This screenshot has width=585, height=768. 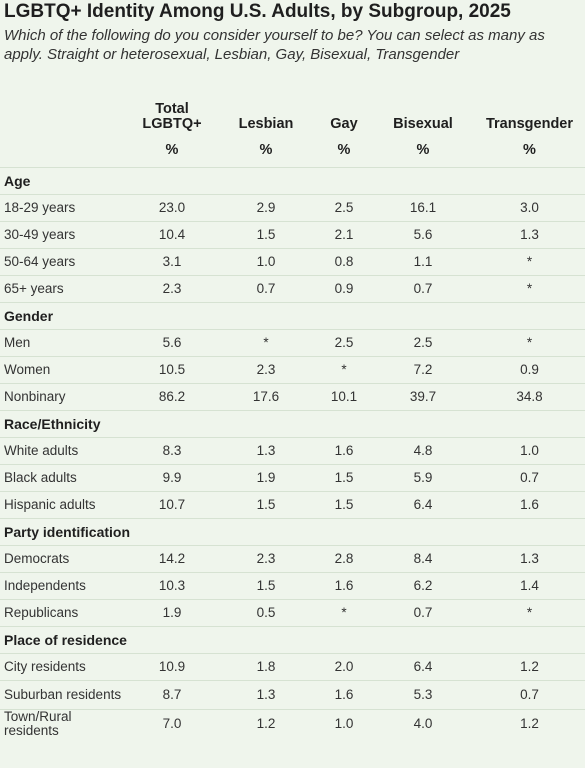 What do you see at coordinates (423, 586) in the screenshot?
I see `value-cell: 6.2` at bounding box center [423, 586].